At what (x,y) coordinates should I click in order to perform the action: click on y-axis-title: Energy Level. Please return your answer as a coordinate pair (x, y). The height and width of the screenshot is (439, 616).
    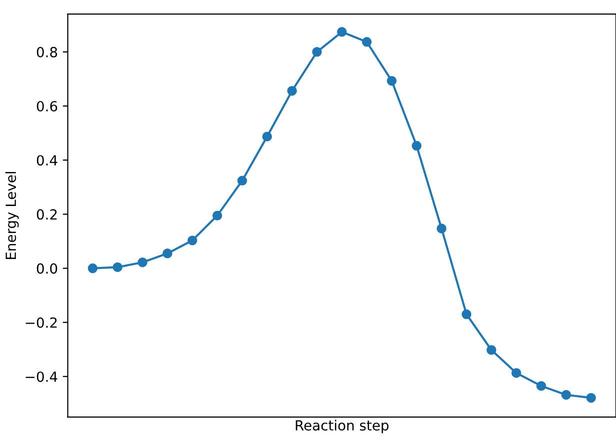
    Looking at the image, I should click on (12, 216).